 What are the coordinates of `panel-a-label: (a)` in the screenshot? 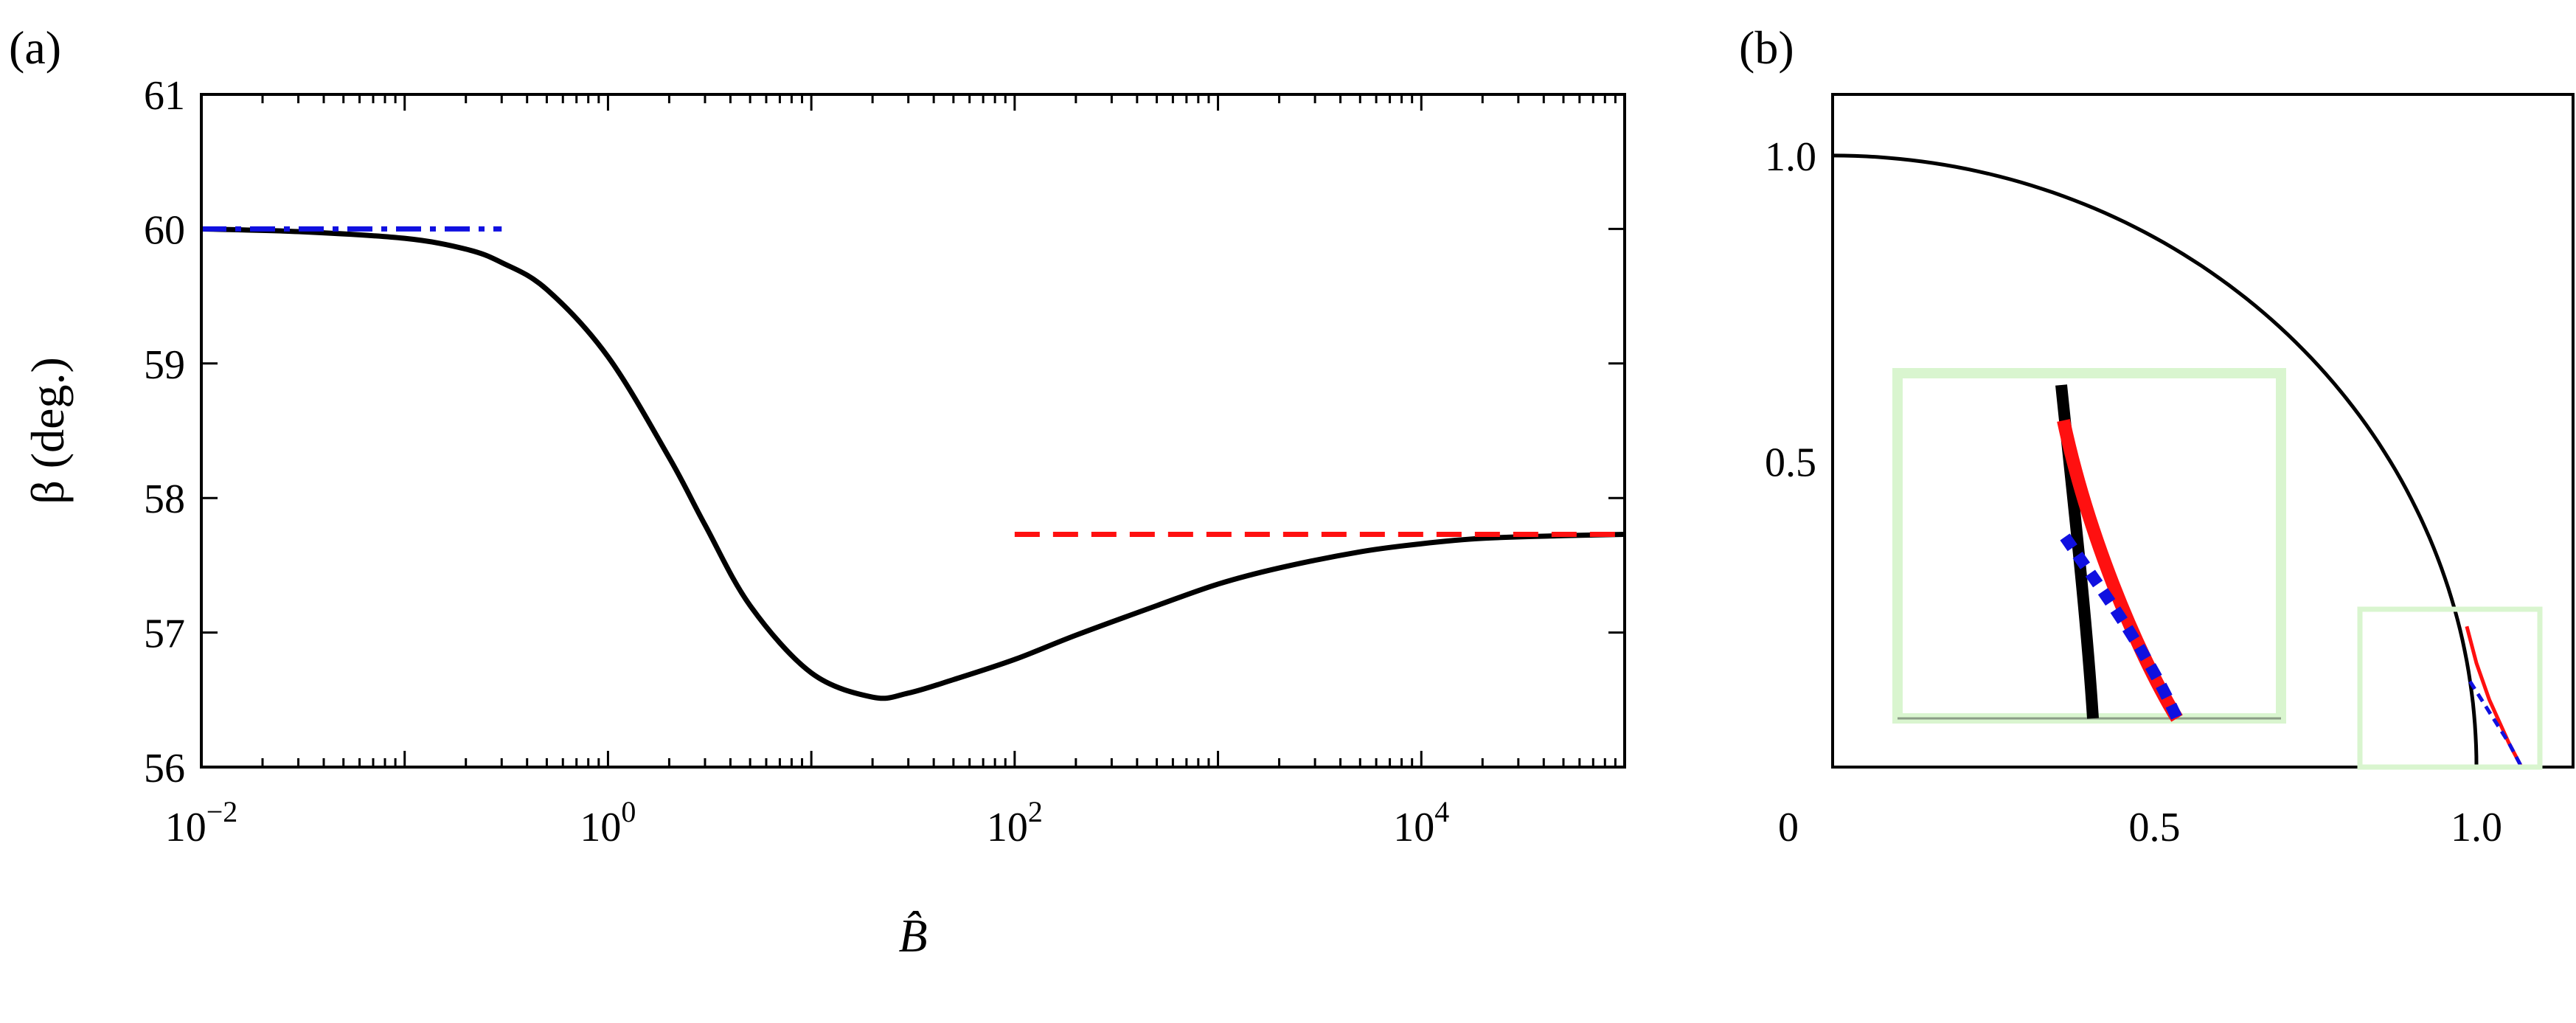 It's located at (35, 47).